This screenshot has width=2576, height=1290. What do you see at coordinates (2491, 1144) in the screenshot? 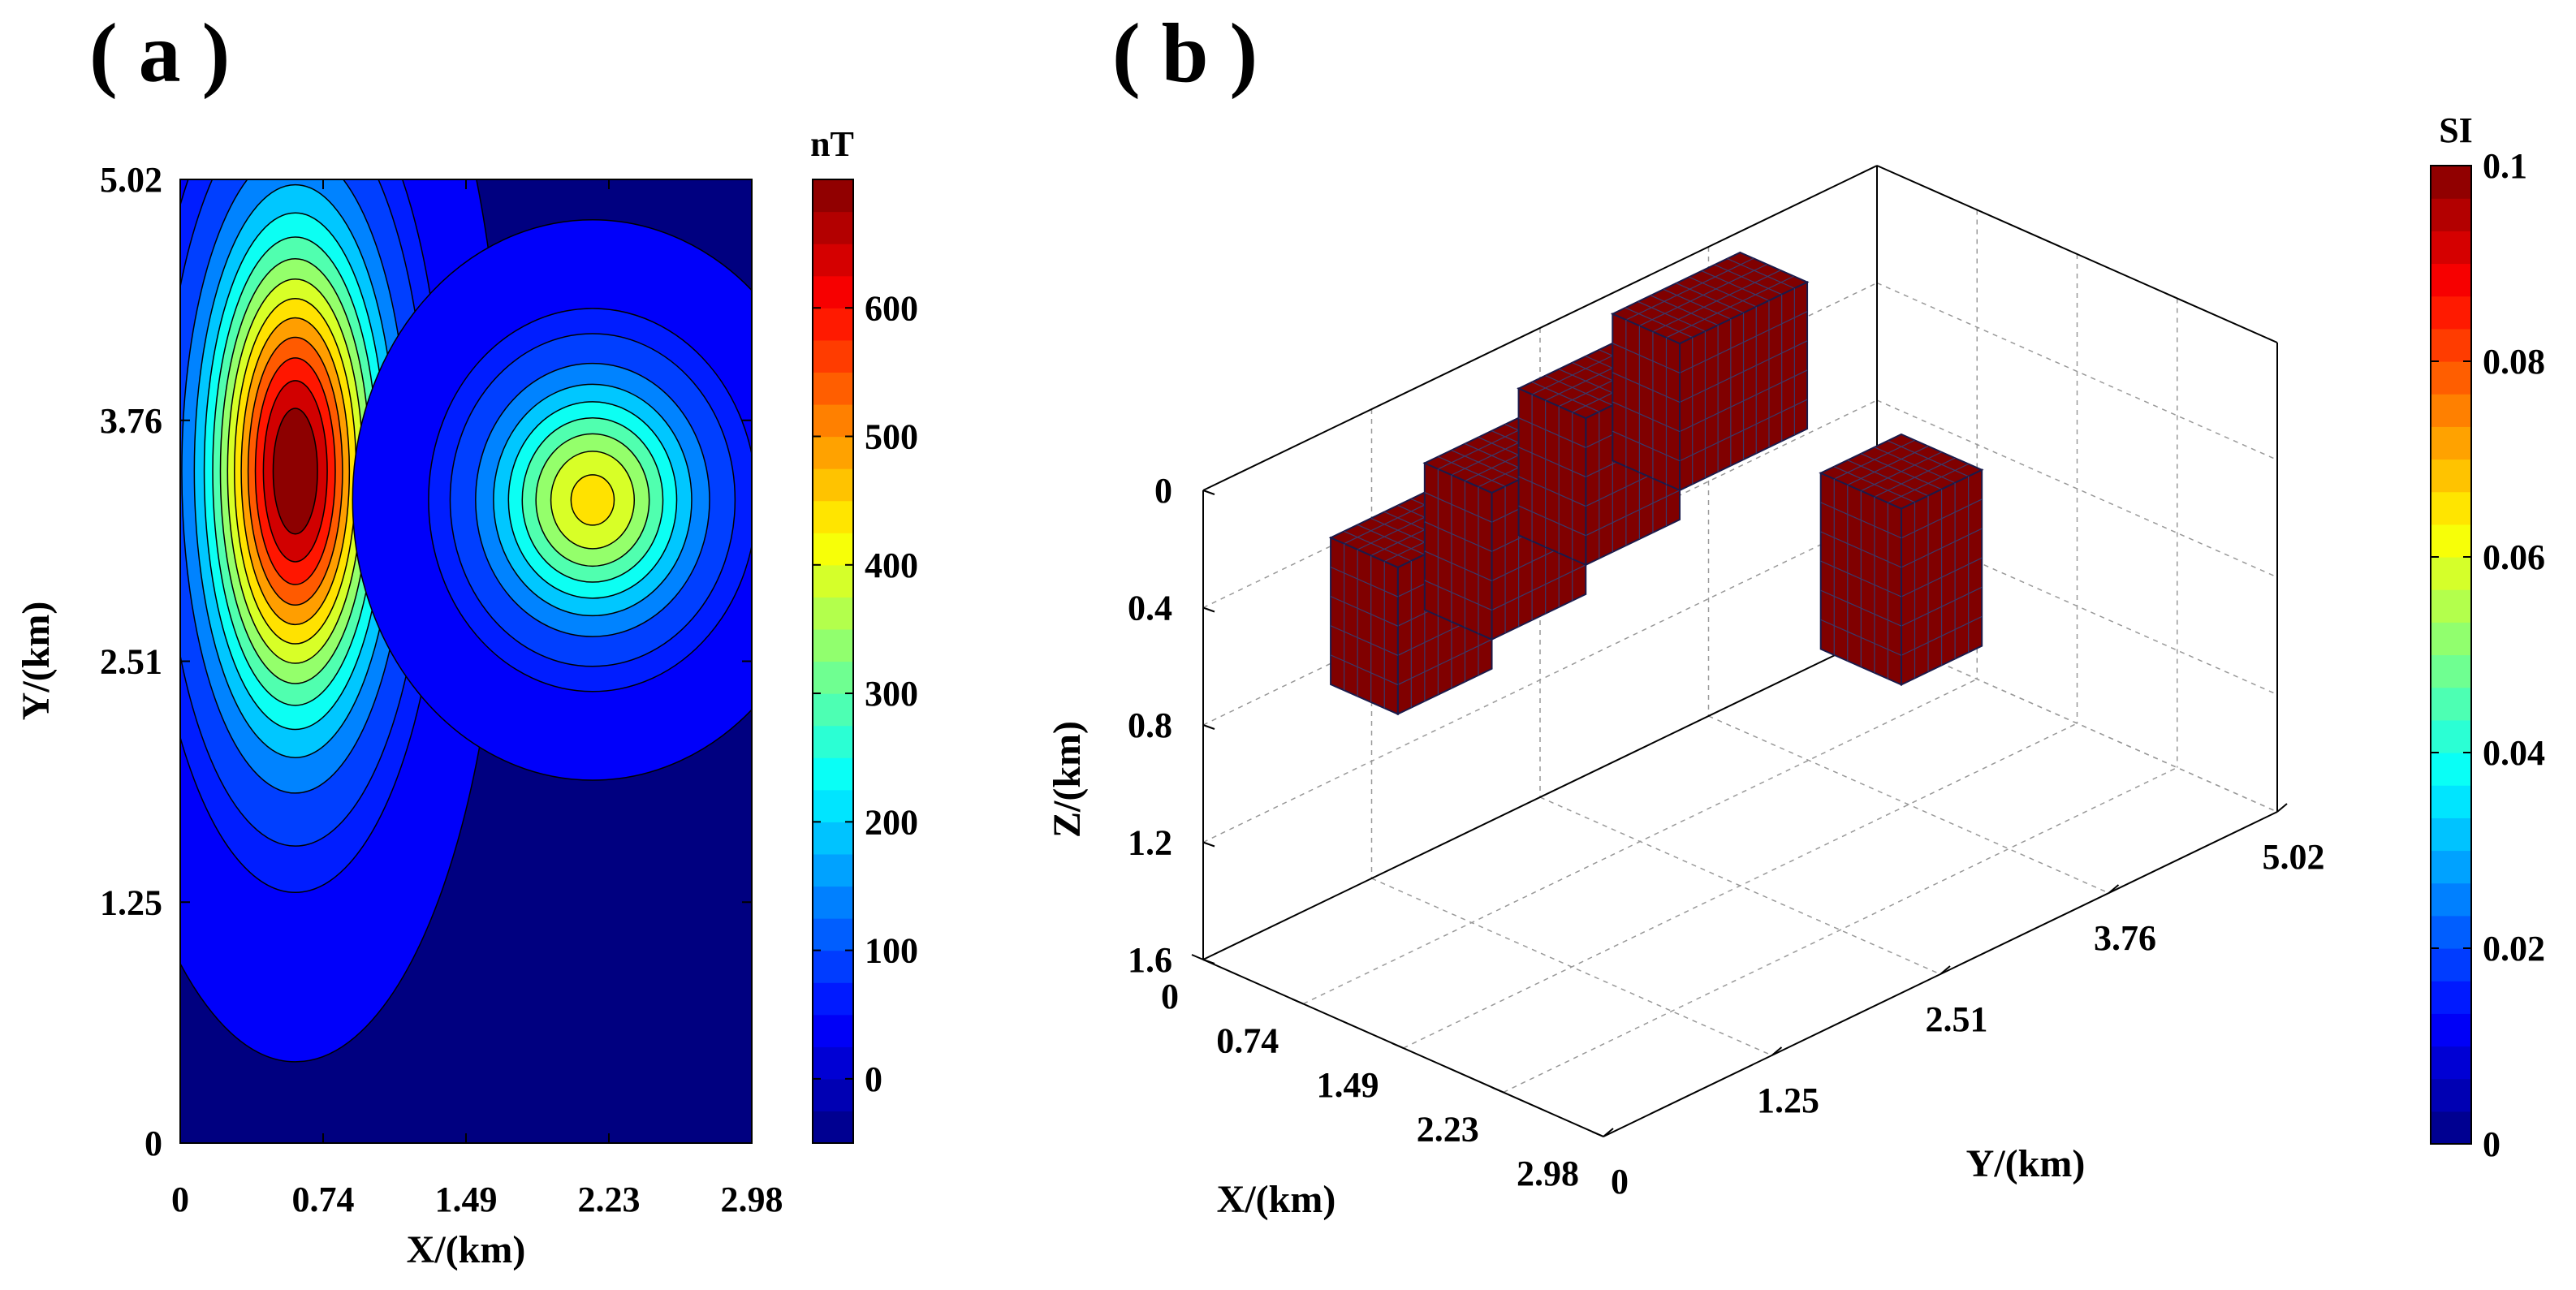
I see `colorbar-si-tick-label: 0` at bounding box center [2491, 1144].